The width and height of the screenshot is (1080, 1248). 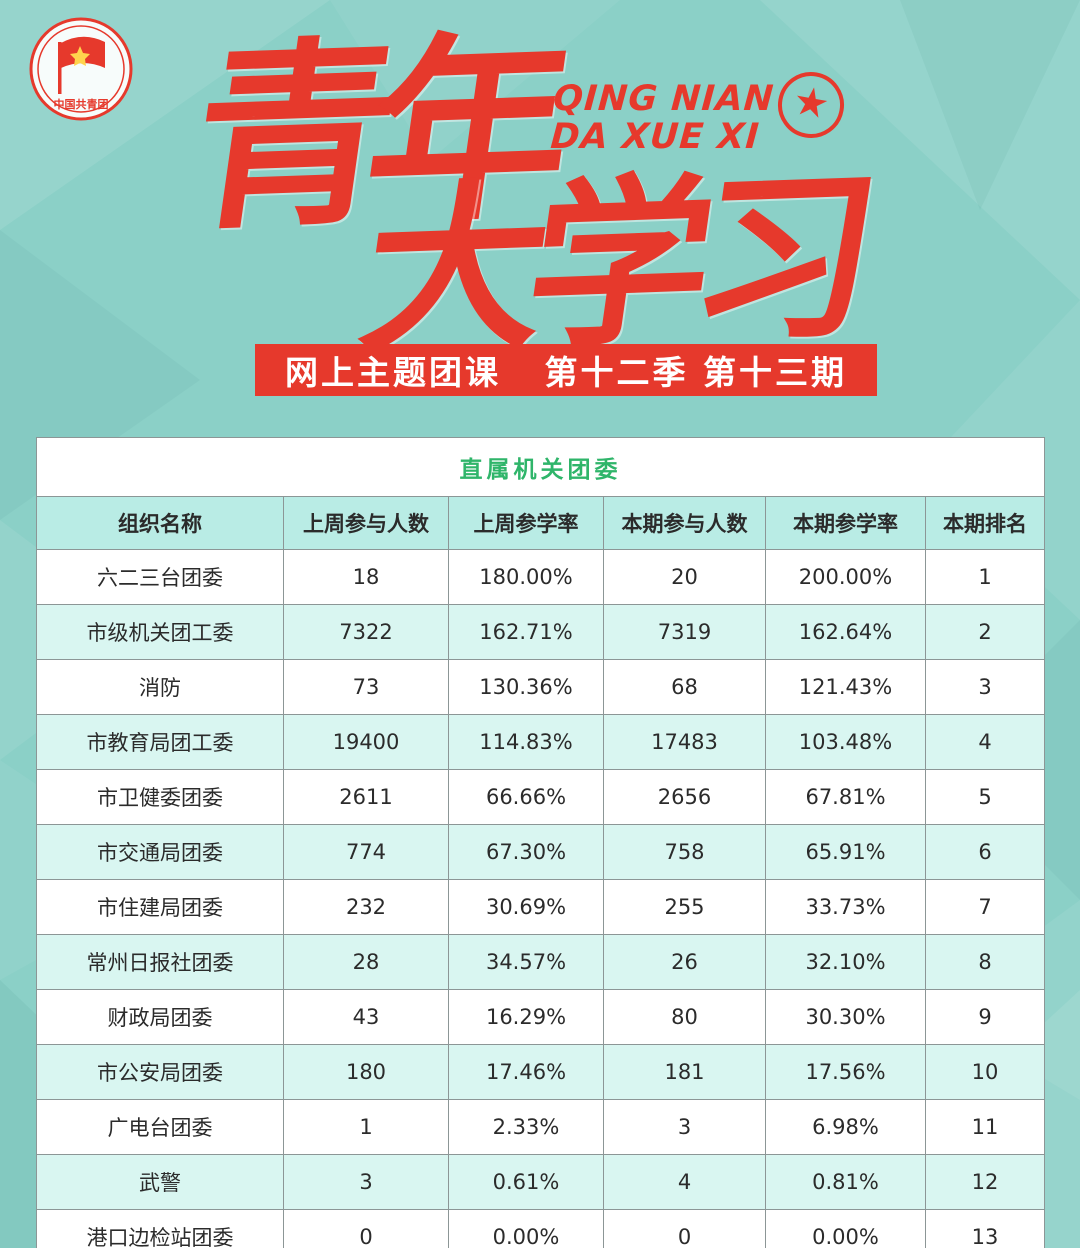 I want to click on table-cell: 758, so click(x=684, y=852).